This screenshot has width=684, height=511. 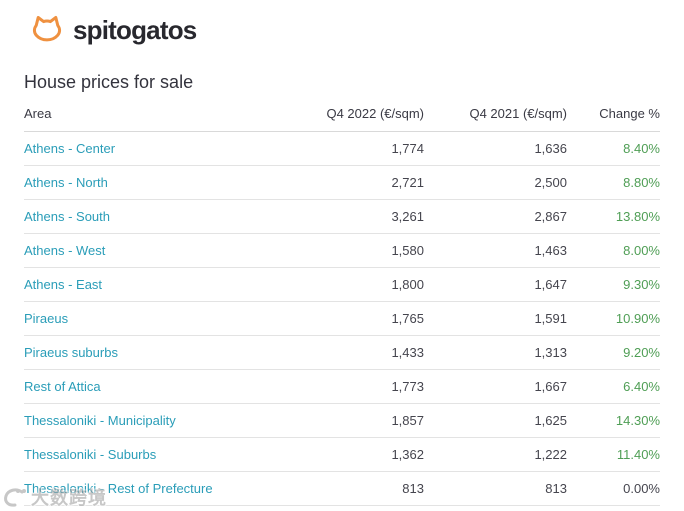 I want to click on q4-2021-value: 1,313, so click(x=495, y=352).